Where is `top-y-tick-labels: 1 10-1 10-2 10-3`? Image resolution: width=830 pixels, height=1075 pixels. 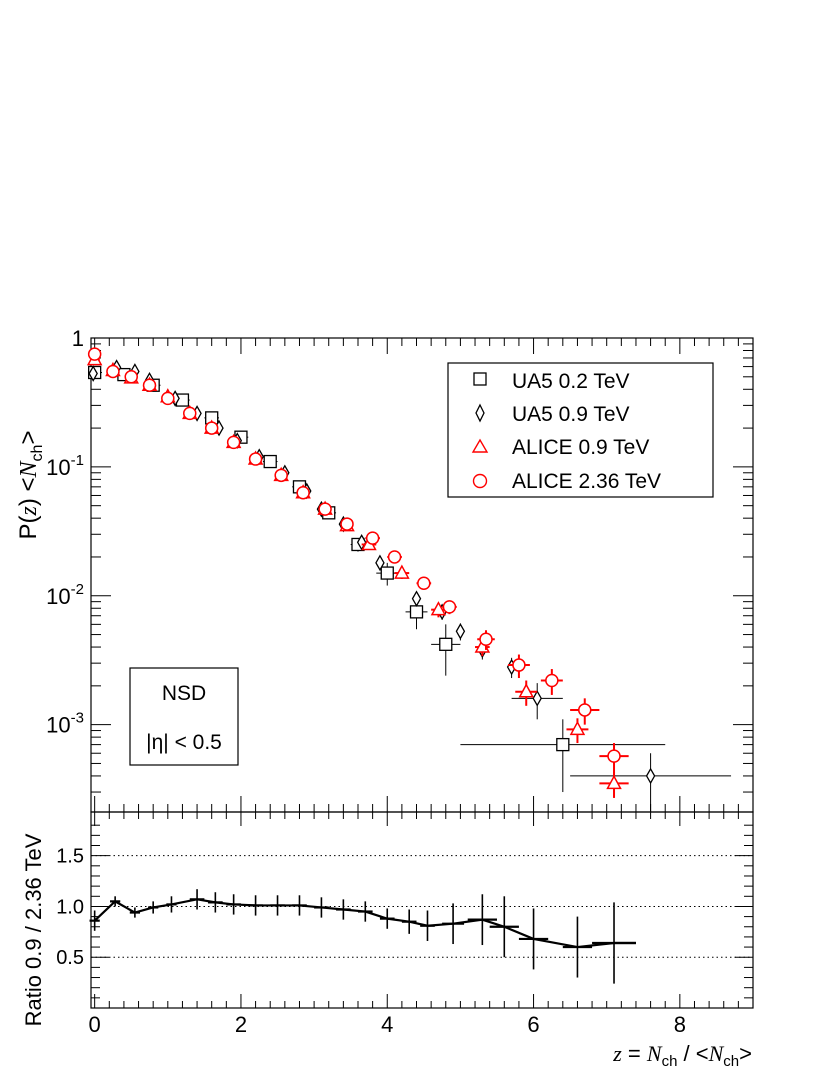 top-y-tick-labels: 1 10-1 10-2 10-3 is located at coordinates (65, 532).